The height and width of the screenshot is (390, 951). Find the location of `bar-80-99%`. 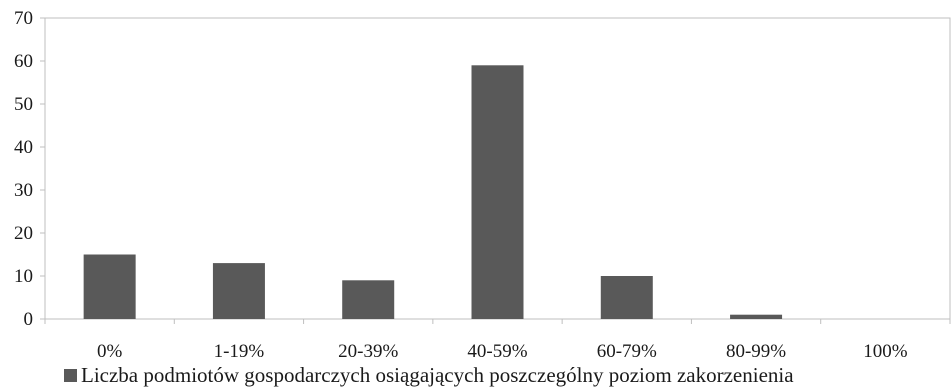

bar-80-99% is located at coordinates (756, 316).